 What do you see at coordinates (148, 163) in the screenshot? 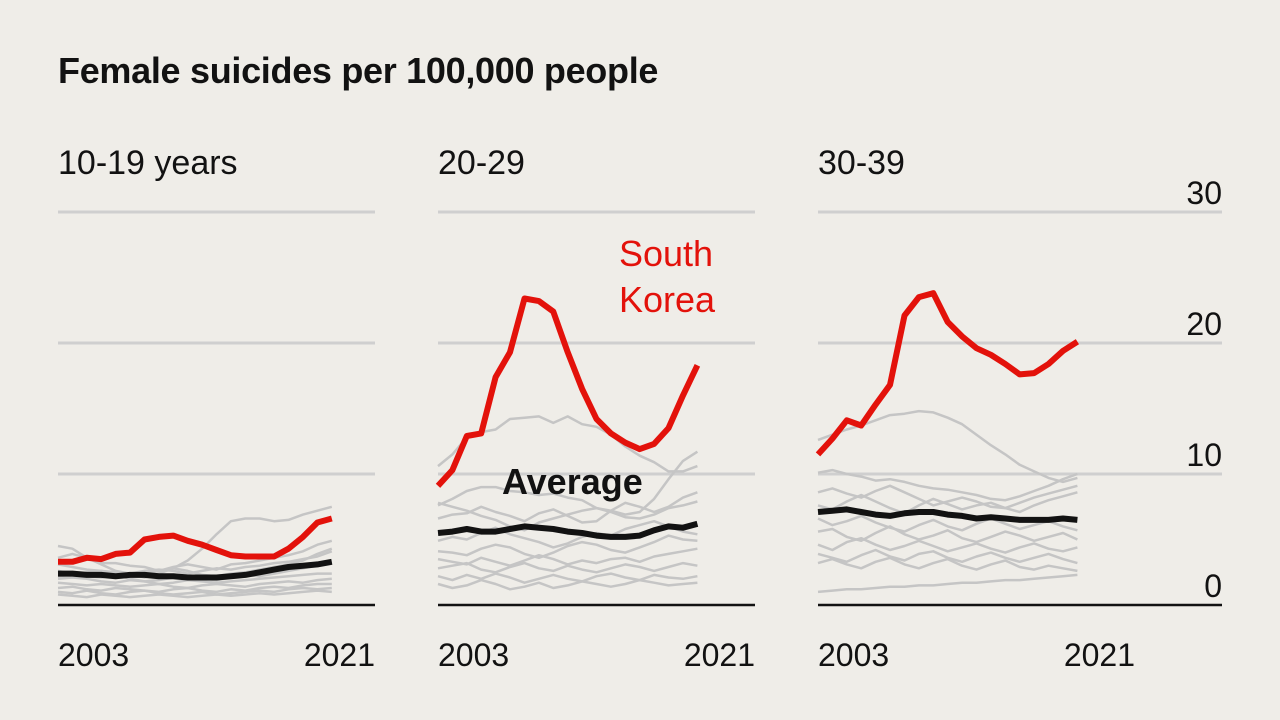
I see `panel-title: 10-19 years` at bounding box center [148, 163].